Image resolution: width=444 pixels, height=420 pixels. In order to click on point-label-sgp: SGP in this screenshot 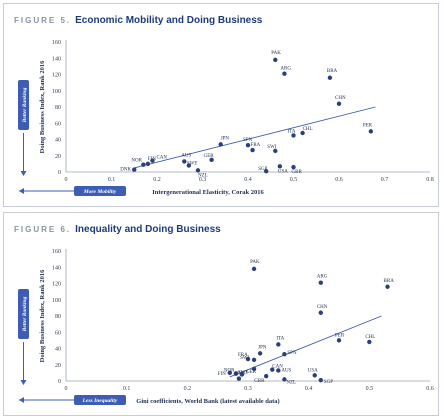, I will do `click(262, 169)`.